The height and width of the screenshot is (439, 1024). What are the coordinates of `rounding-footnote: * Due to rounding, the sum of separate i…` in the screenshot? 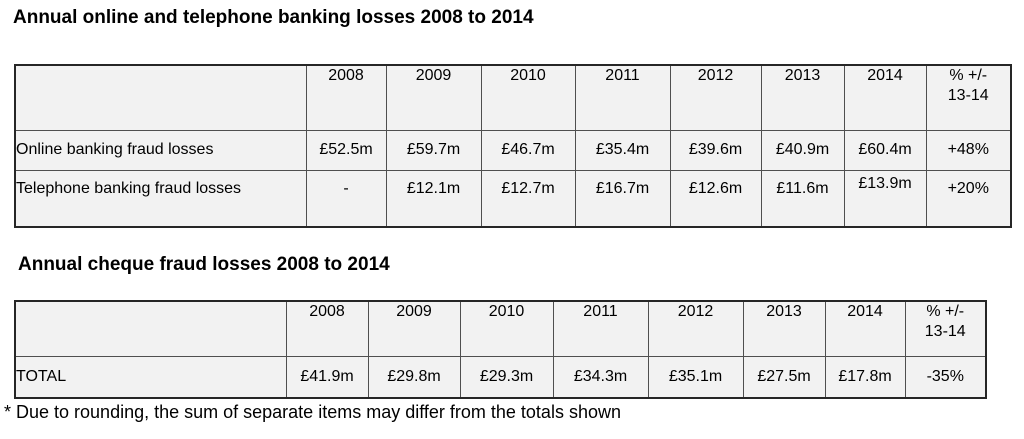 It's located at (312, 412).